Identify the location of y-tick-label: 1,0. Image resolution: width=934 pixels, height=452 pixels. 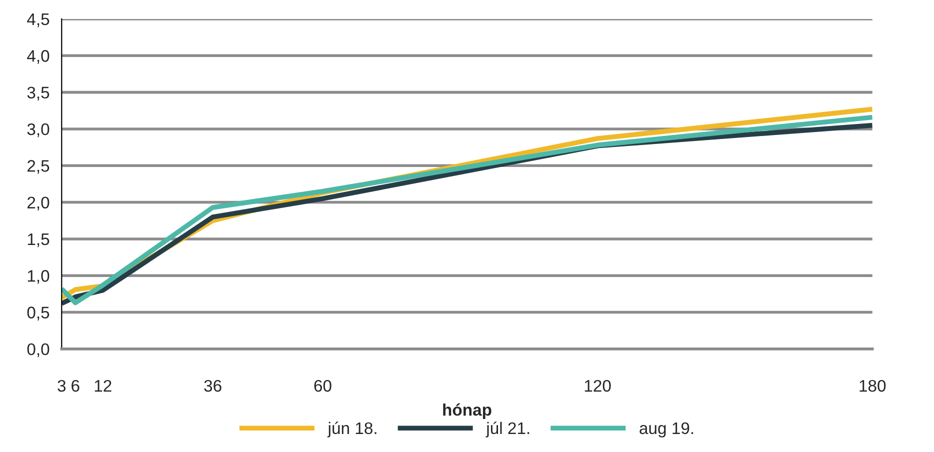
(39, 277).